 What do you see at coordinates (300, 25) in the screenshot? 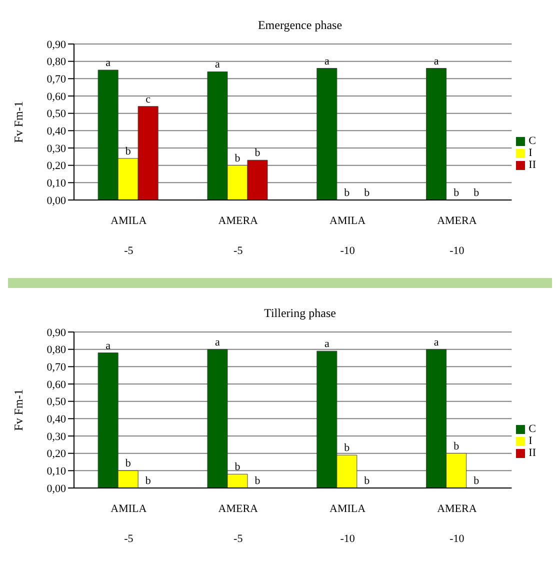
I see `chart-title: Emergence phase` at bounding box center [300, 25].